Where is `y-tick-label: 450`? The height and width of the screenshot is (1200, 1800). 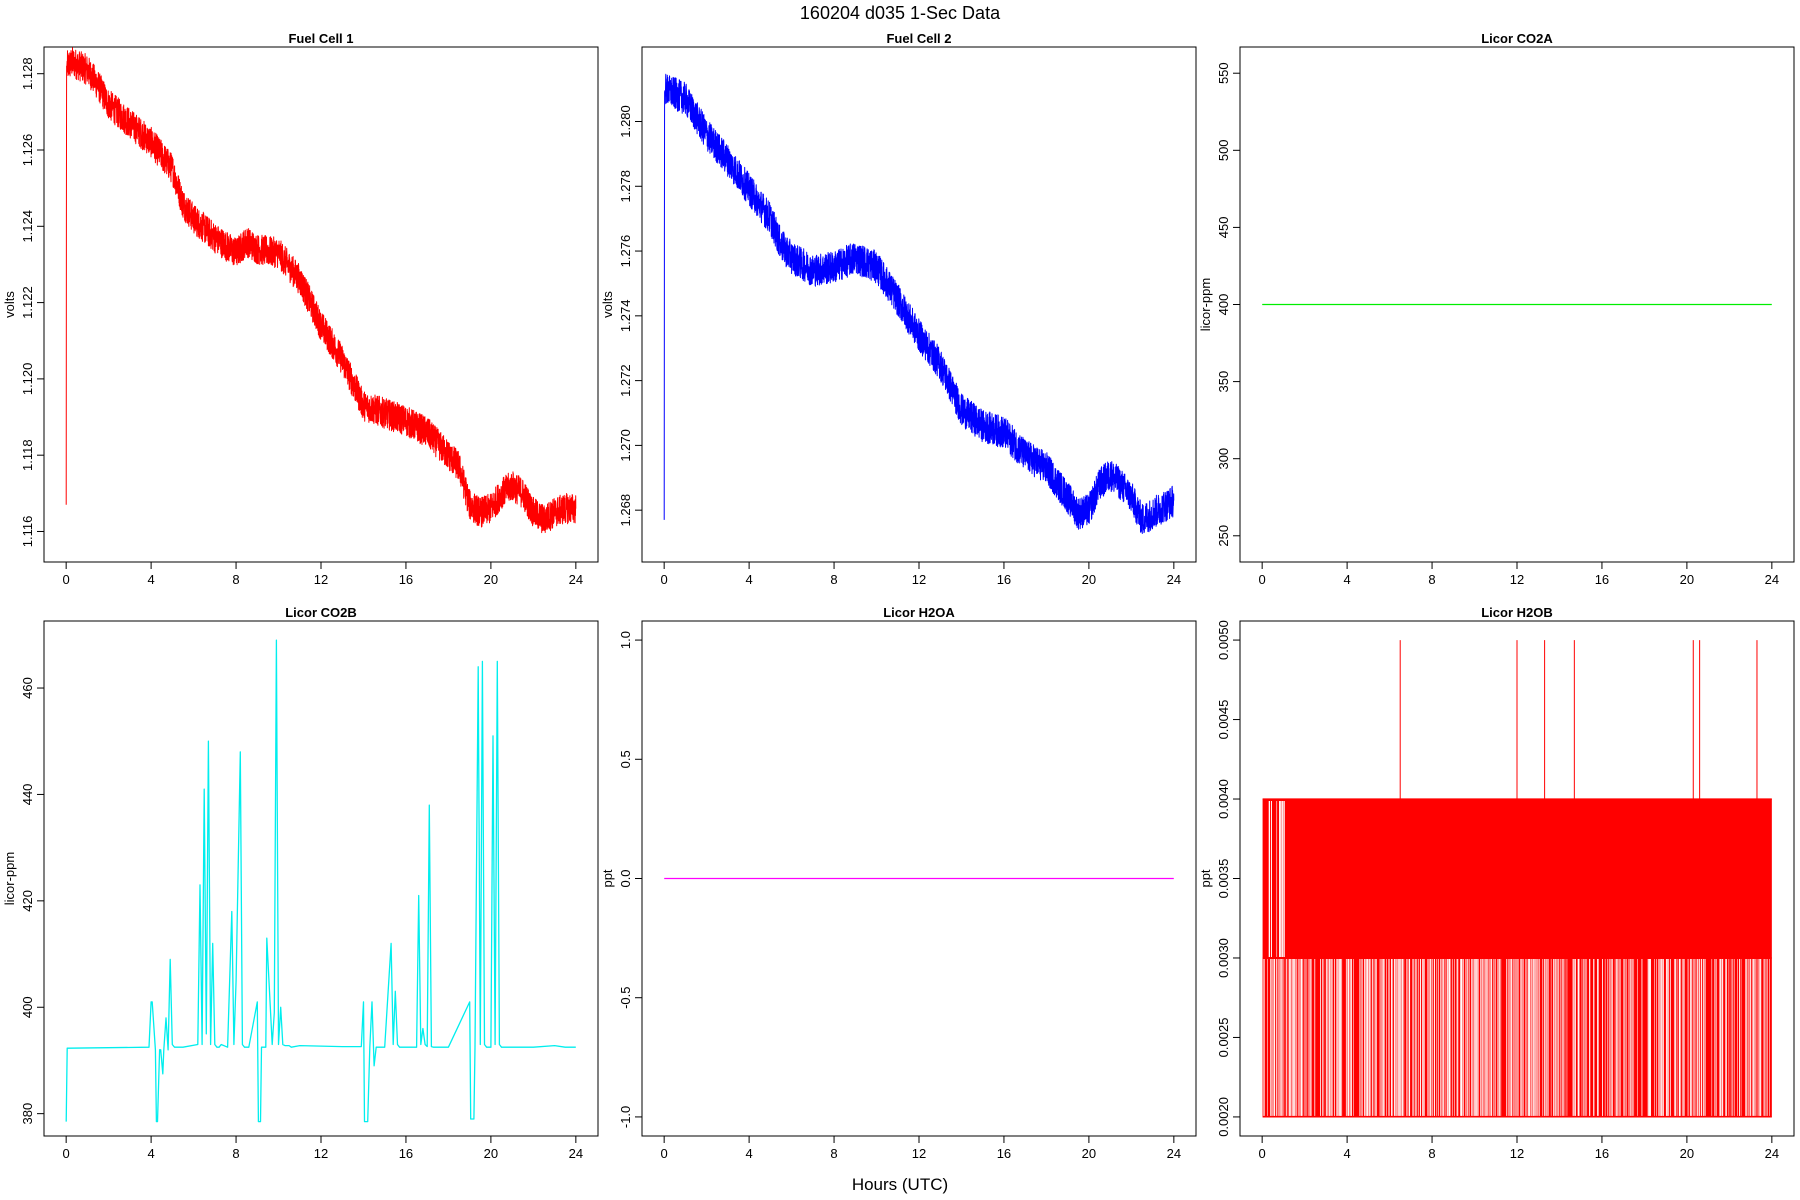
y-tick-label: 450 is located at coordinates (1223, 228).